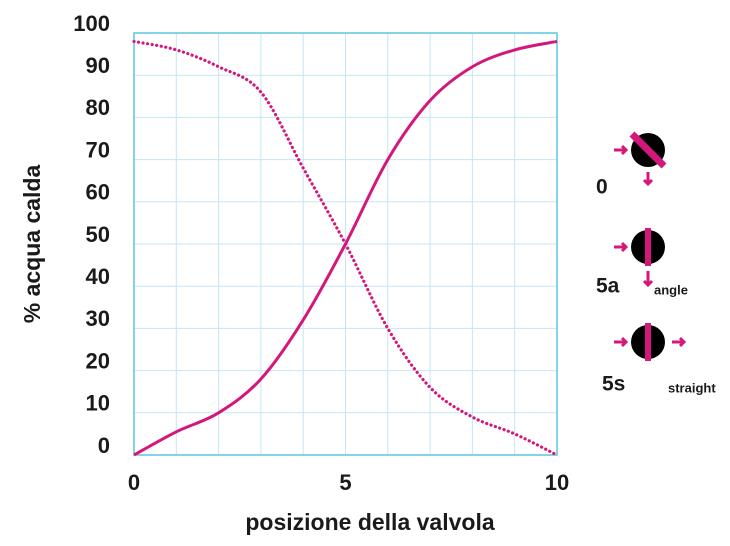 This screenshot has height=546, width=730. What do you see at coordinates (98, 192) in the screenshot?
I see `y-tick-label: 60` at bounding box center [98, 192].